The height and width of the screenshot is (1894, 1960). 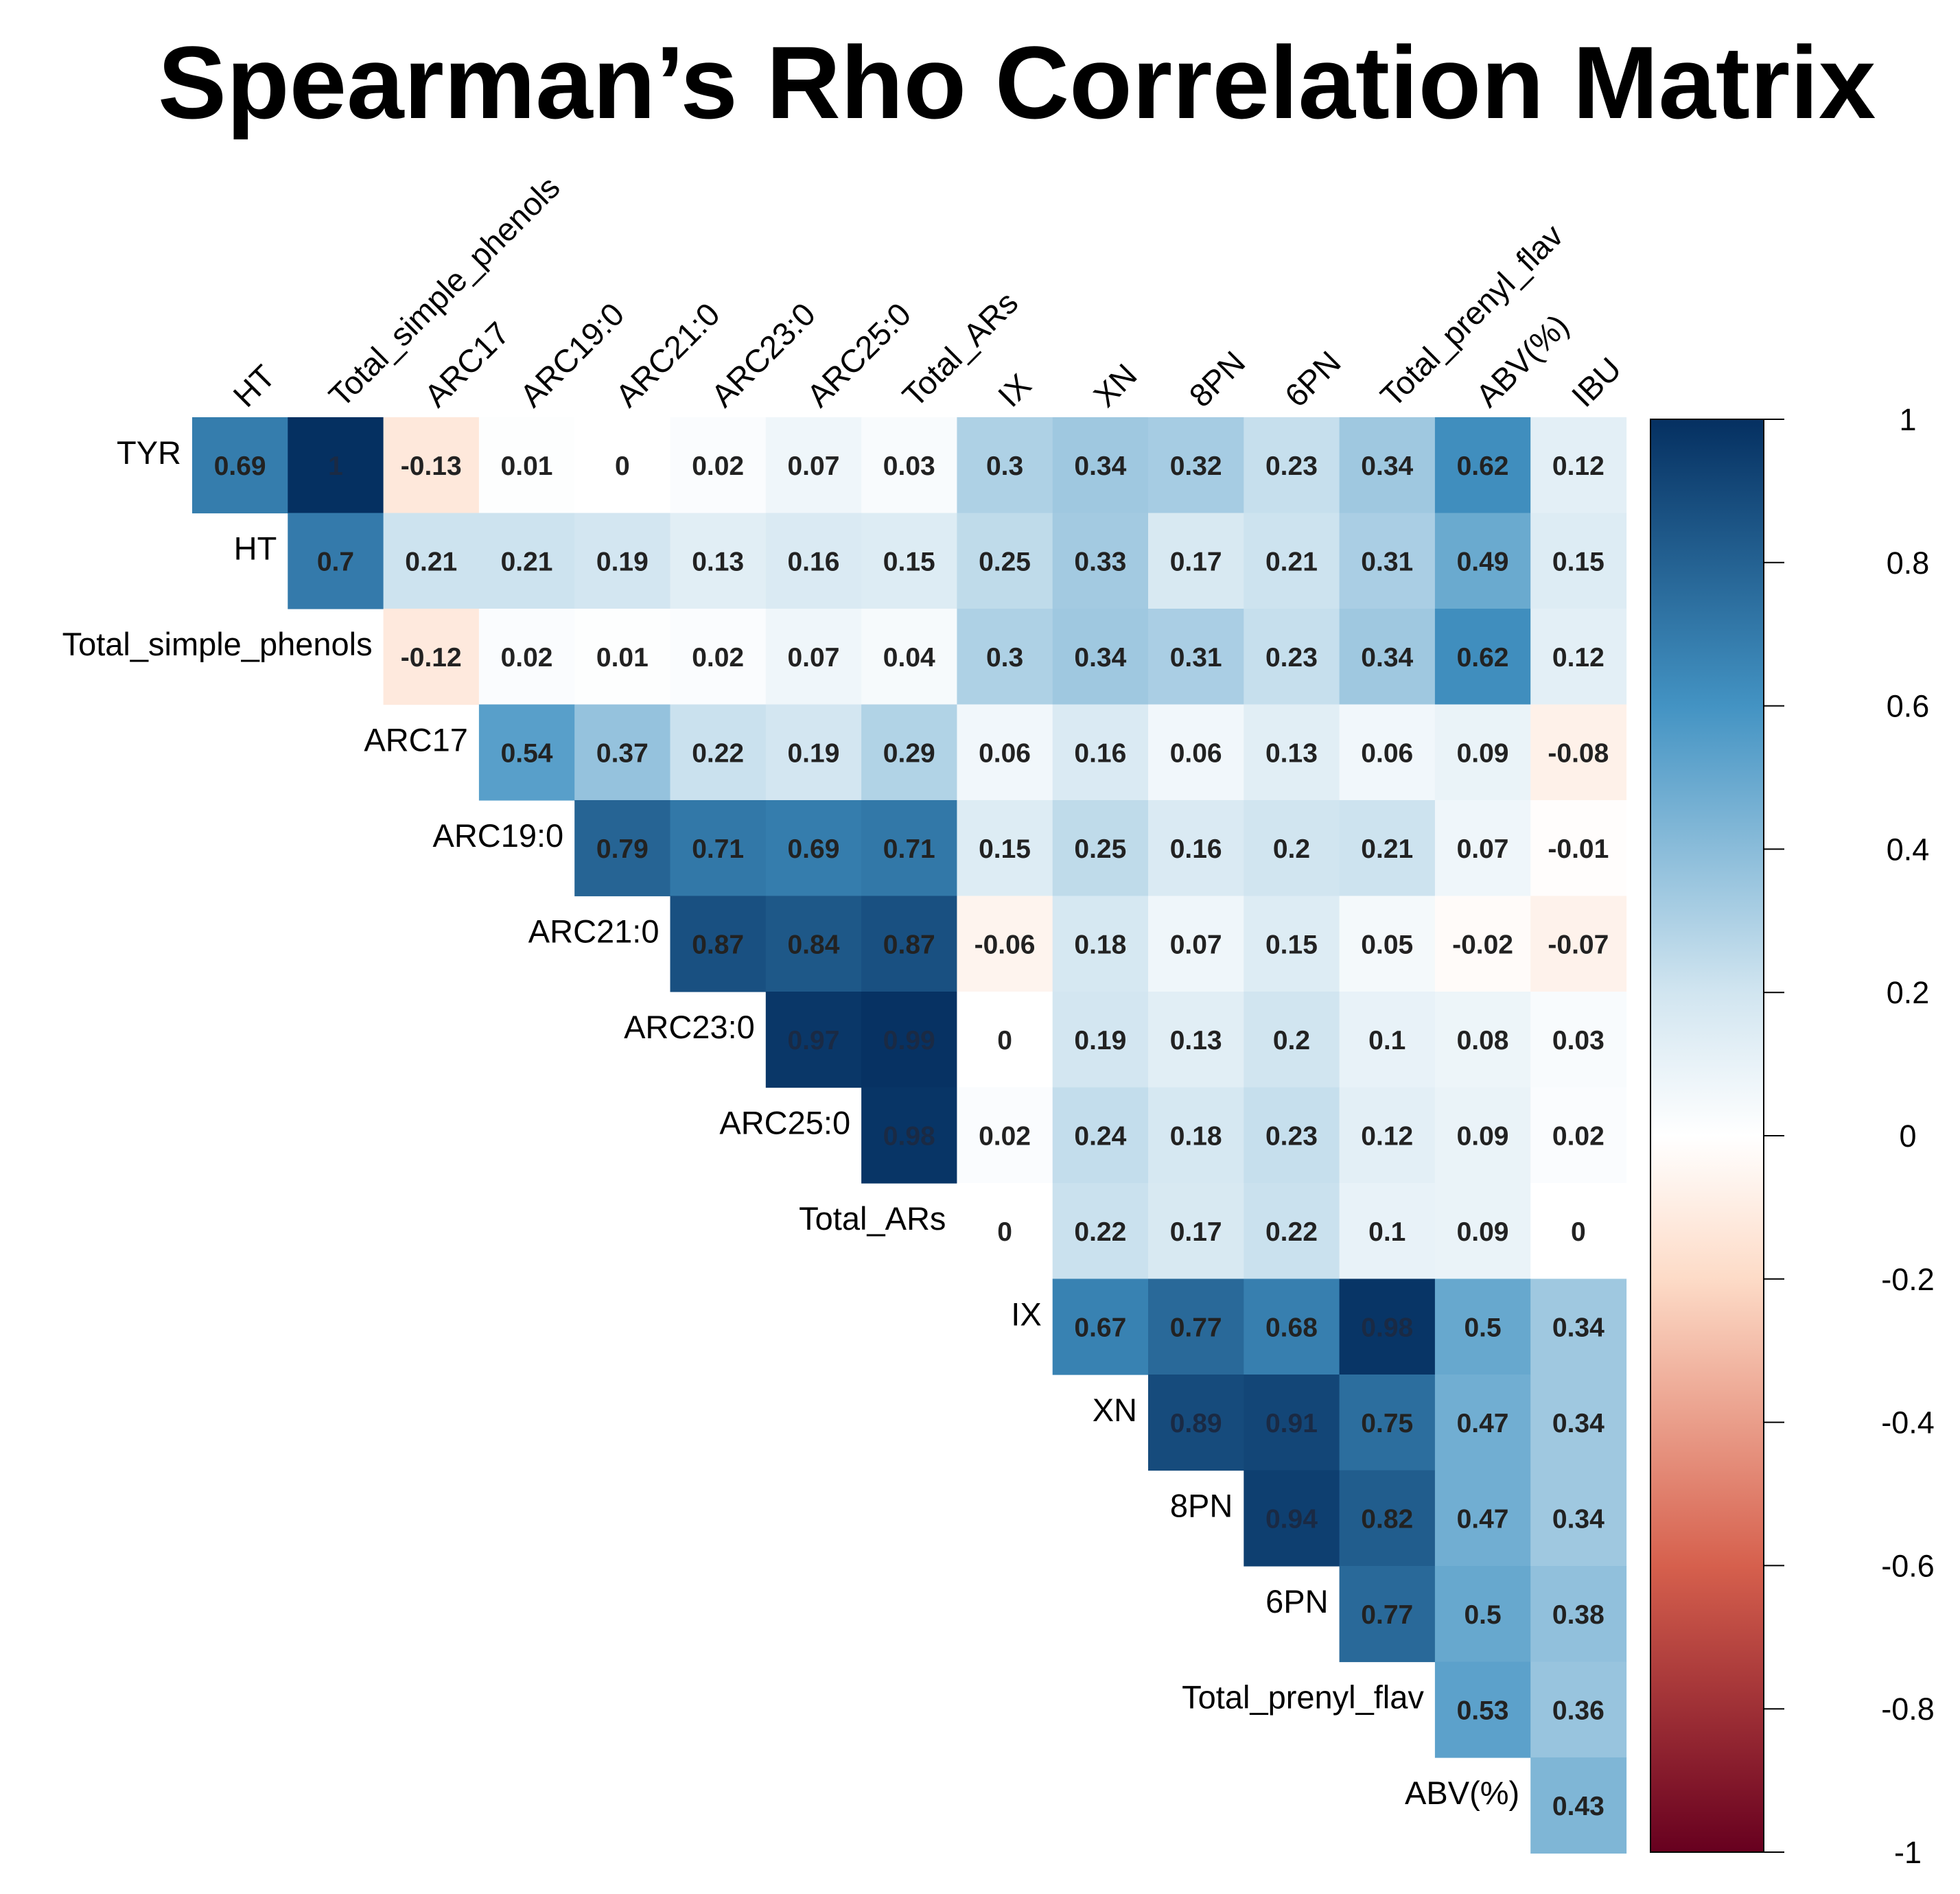 What do you see at coordinates (1196, 849) in the screenshot?
I see `cell-value-label: 0.16` at bounding box center [1196, 849].